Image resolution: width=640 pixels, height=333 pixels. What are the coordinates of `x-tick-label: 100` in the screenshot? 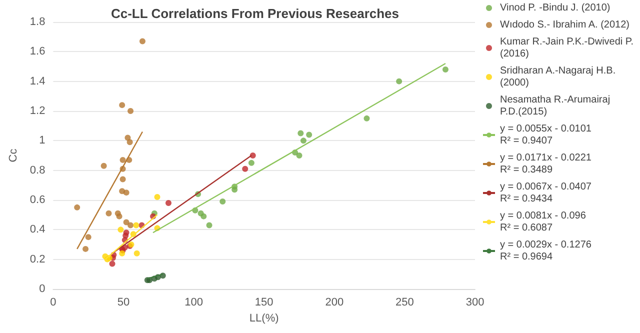 It's located at (193, 302).